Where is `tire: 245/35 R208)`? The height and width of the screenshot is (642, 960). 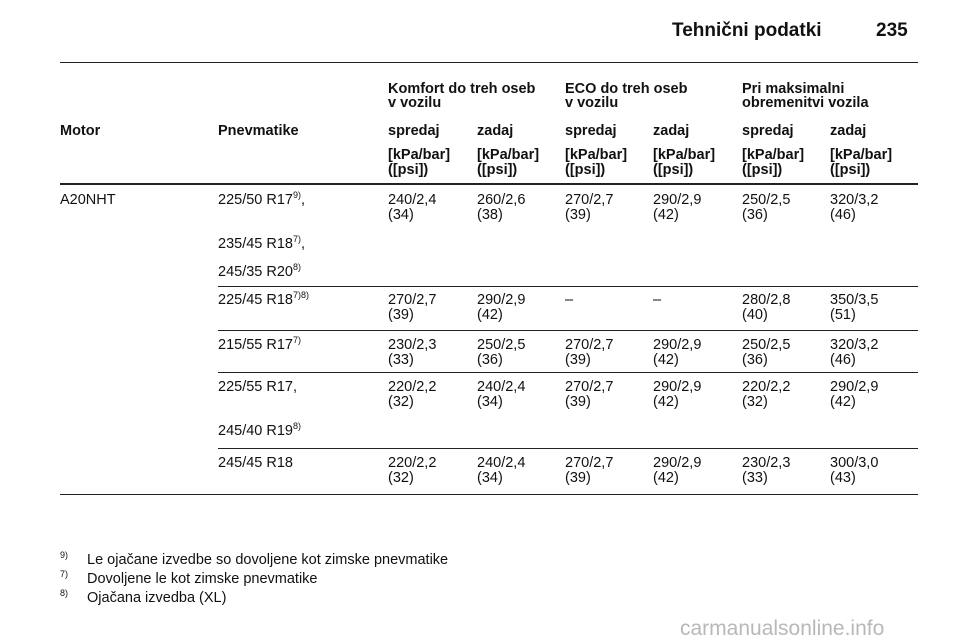
tire: 245/35 R208) is located at coordinates (259, 271).